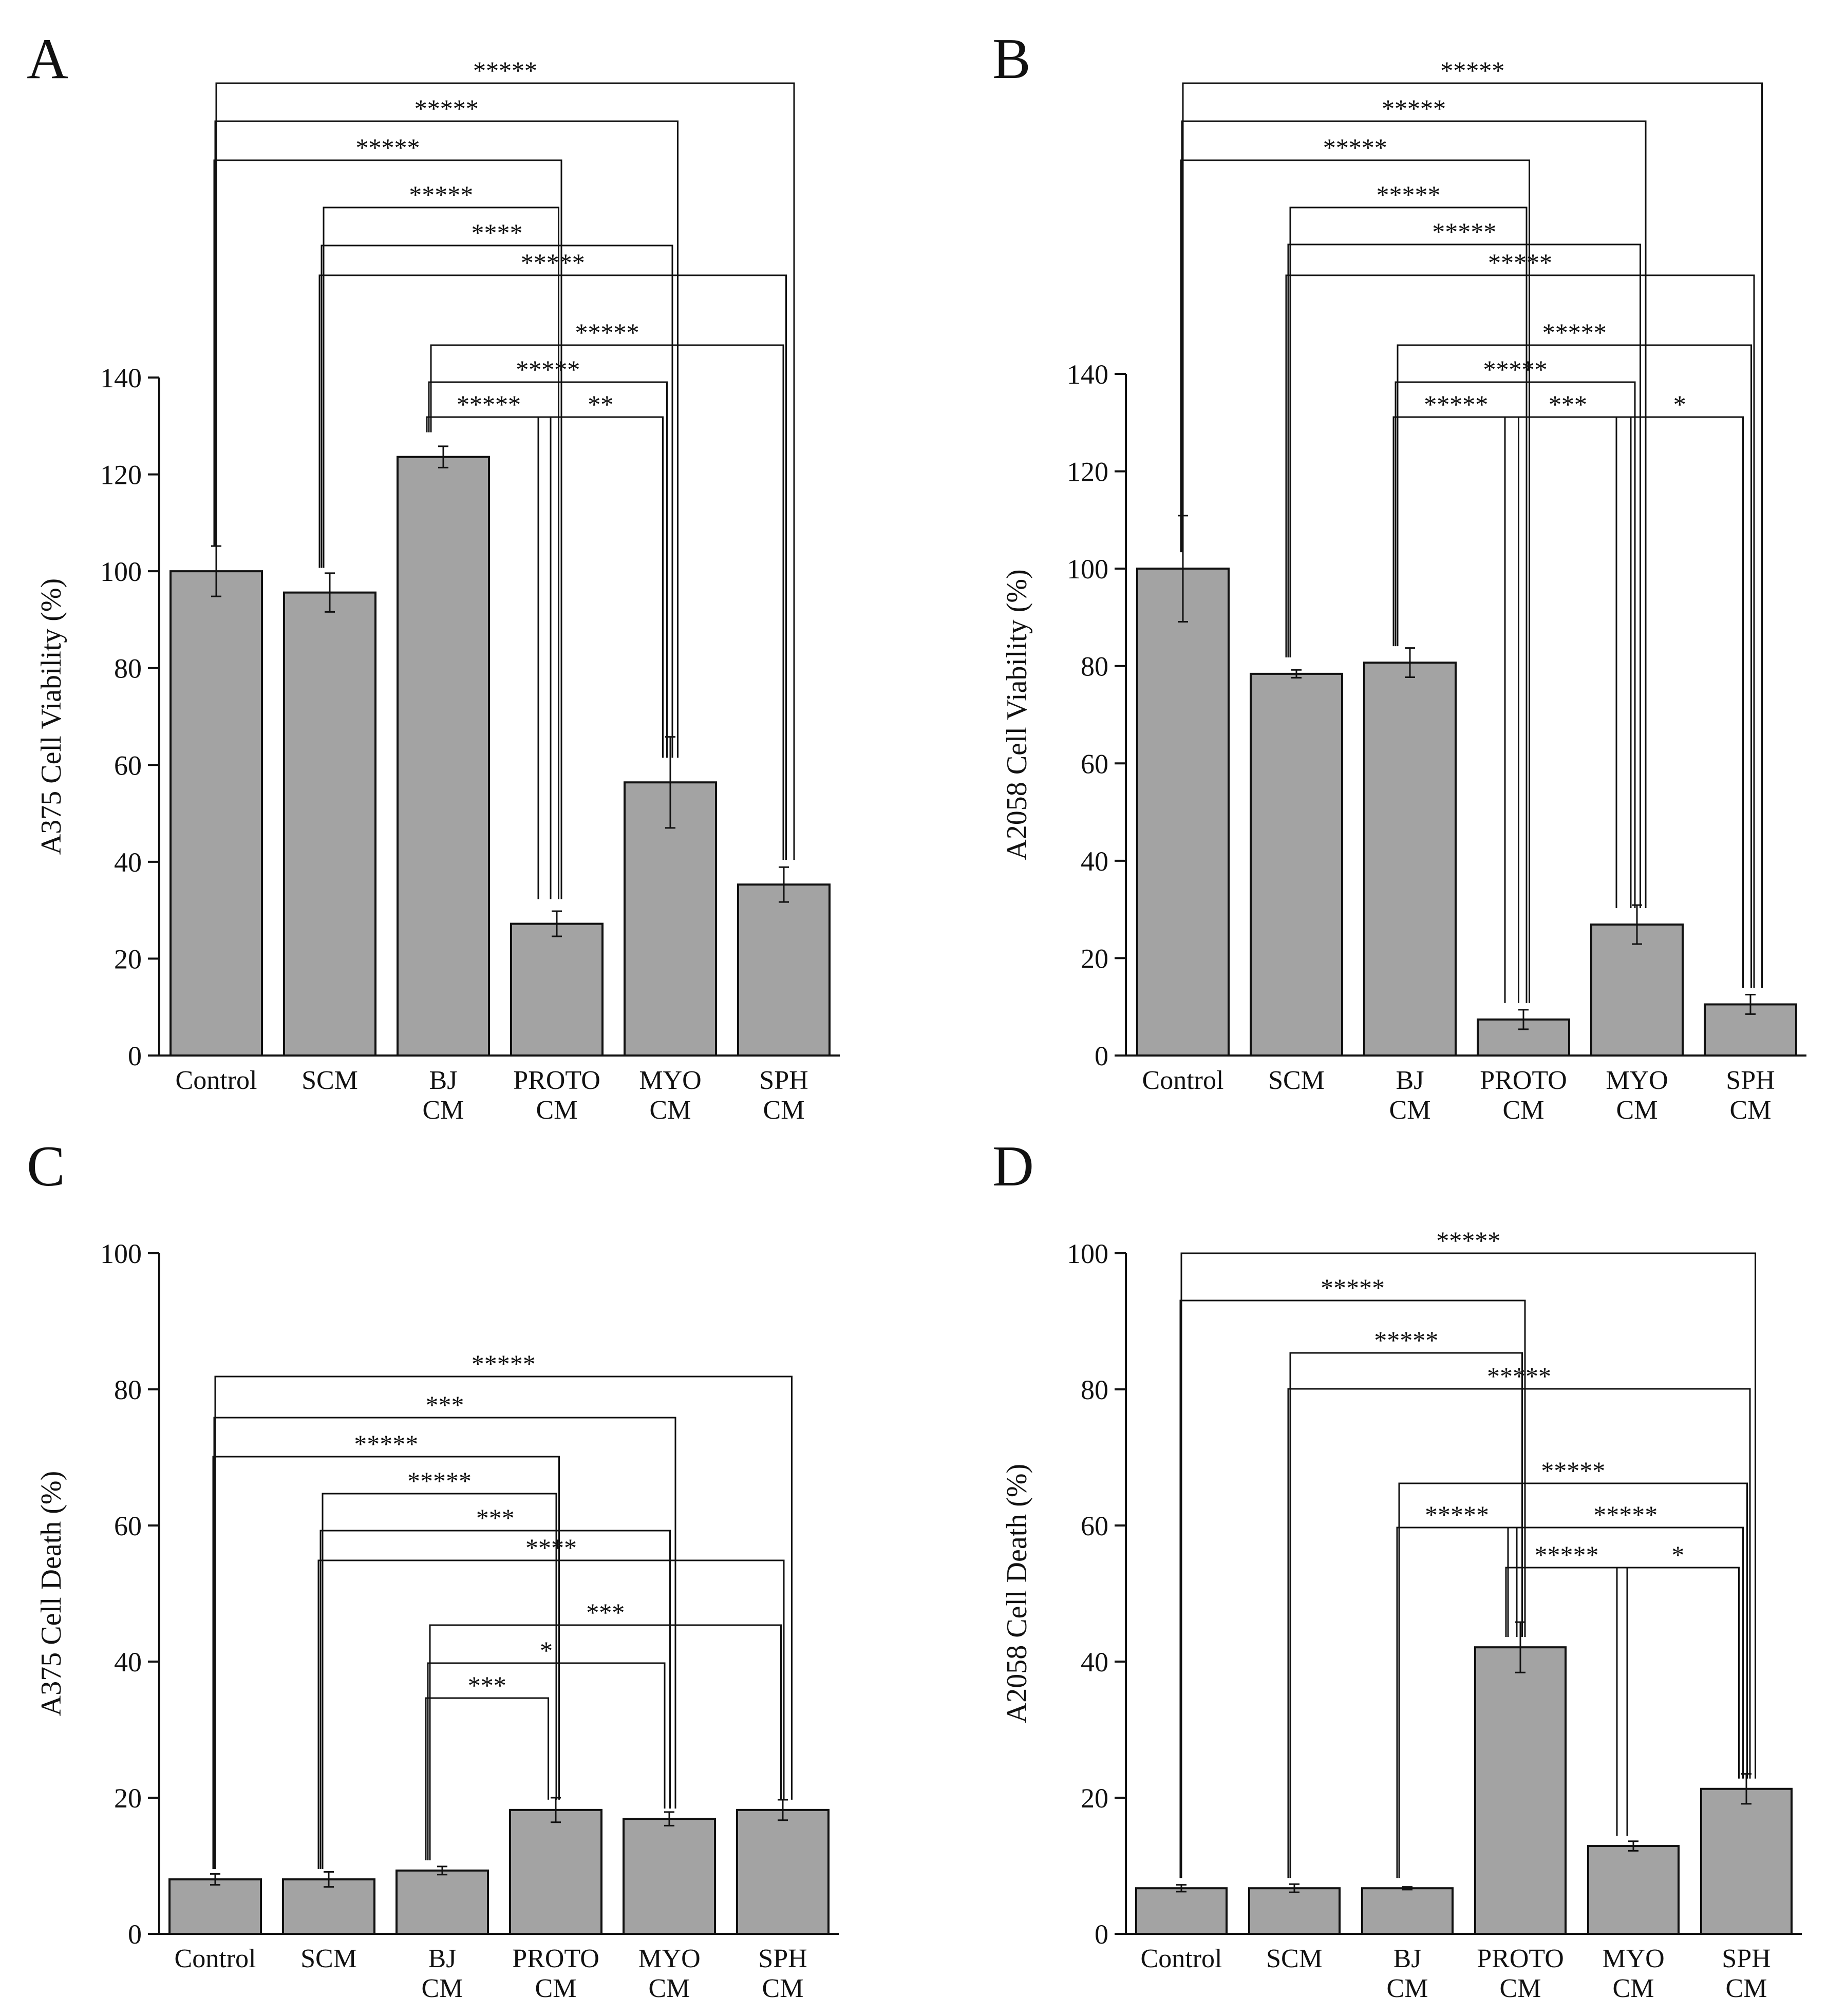 The width and height of the screenshot is (1827, 2016). Describe the element at coordinates (556, 1081) in the screenshot. I see `x-tick-label: PROTO` at that location.